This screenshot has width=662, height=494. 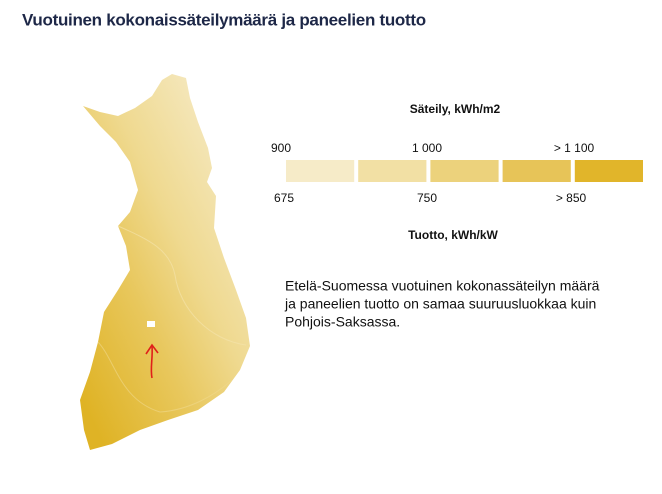 What do you see at coordinates (342, 322) in the screenshot?
I see `note-line: Pohjois-Saksassa.` at bounding box center [342, 322].